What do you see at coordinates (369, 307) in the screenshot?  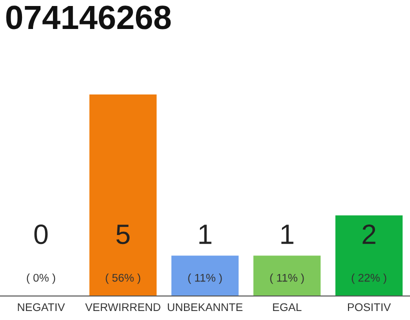 I see `x-tick-label: POSITIV` at bounding box center [369, 307].